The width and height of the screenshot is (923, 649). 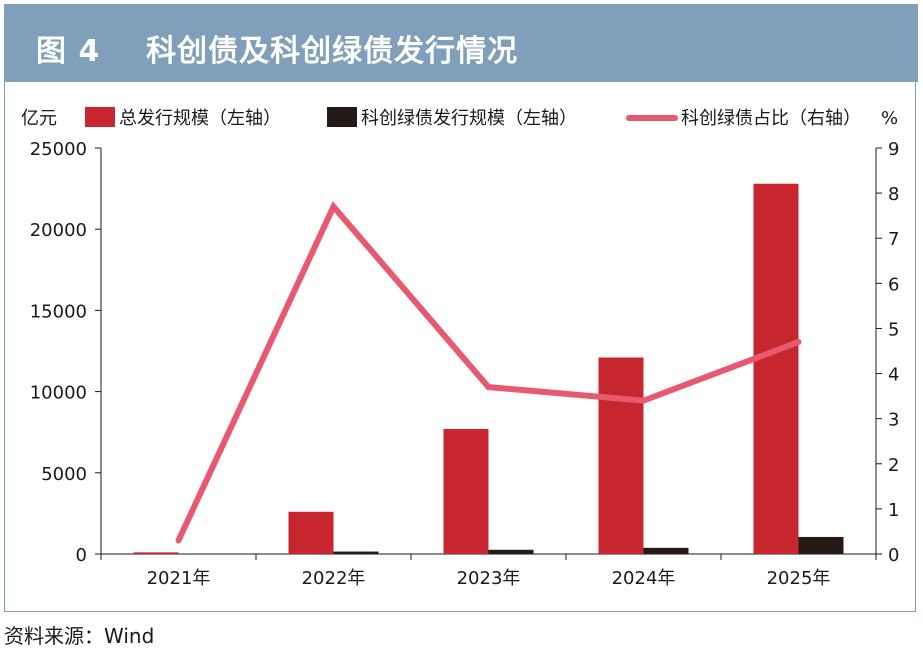 I want to click on right-tick-label: 5, so click(x=893, y=329).